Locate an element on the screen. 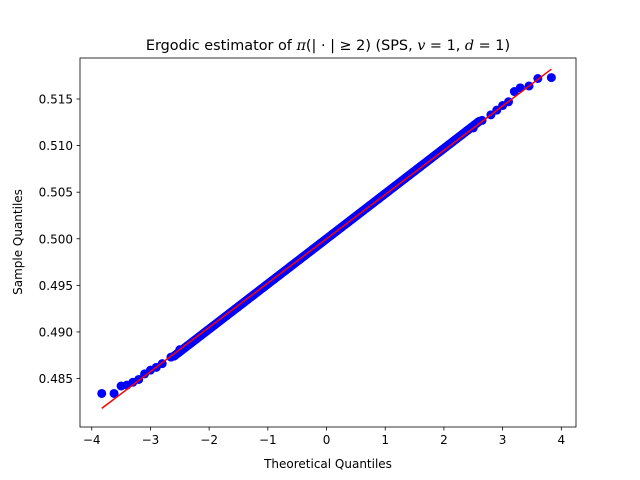  x-tick-label: 3 is located at coordinates (503, 440).